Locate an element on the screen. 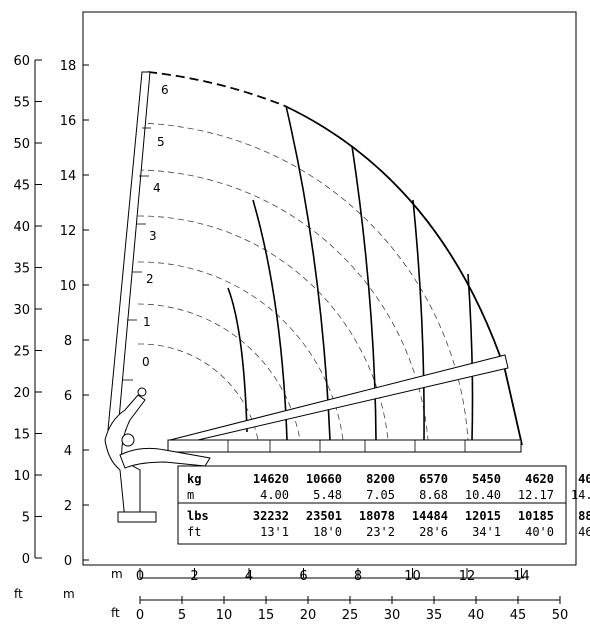  ft-left-tick-label: 45 is located at coordinates (21, 186).